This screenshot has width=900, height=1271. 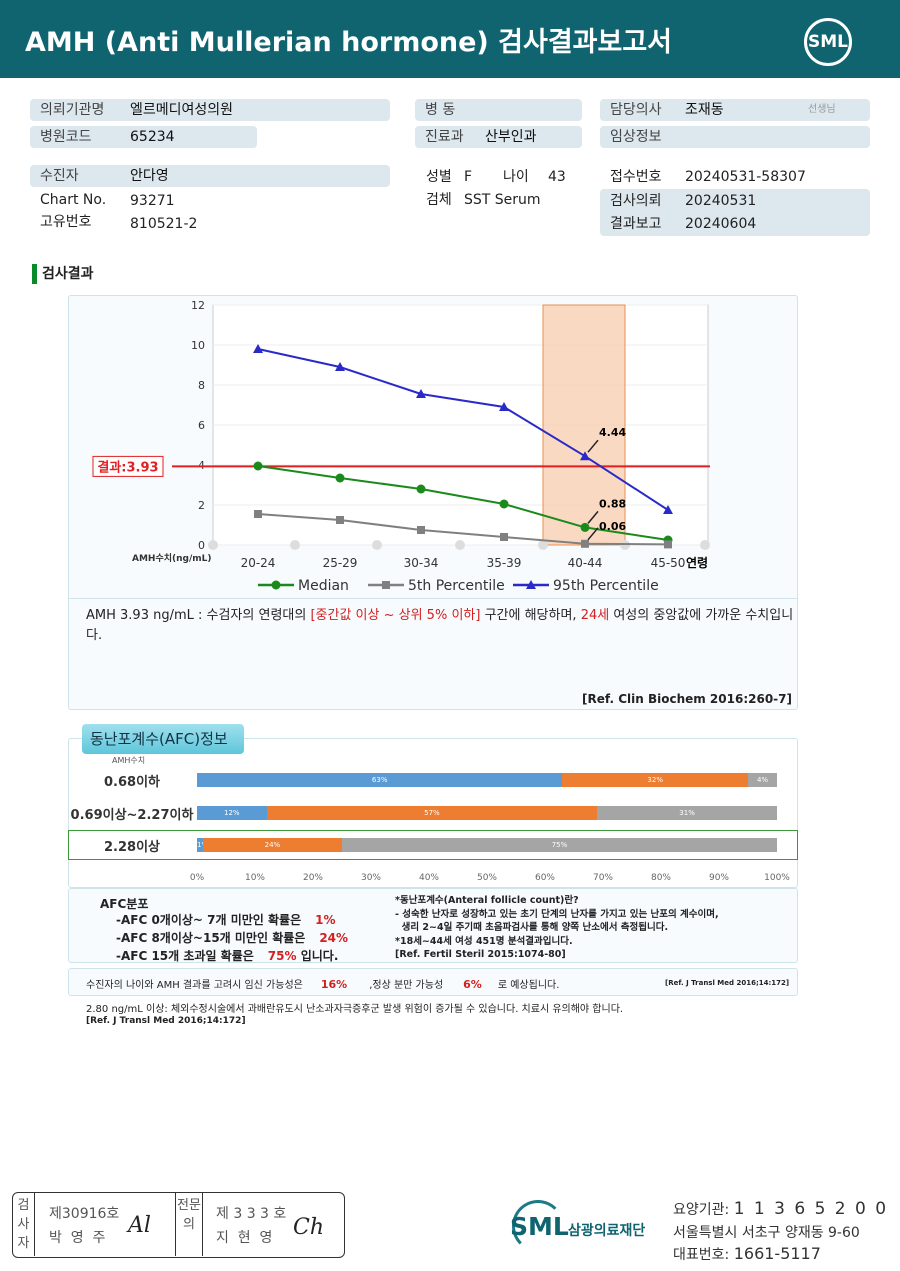 I want to click on department-field: 진료과 산부인과, so click(x=498, y=137).